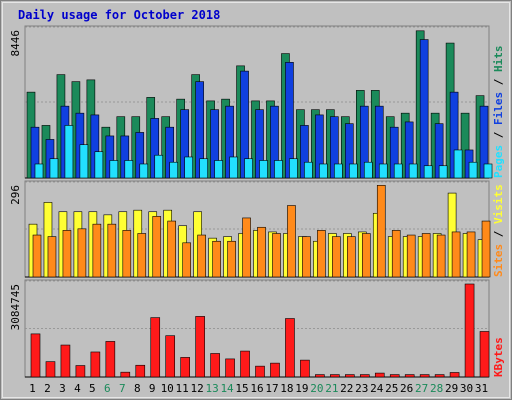 This screenshot has height=400, width=512. What do you see at coordinates (301, 388) in the screenshot?
I see `x-tick-label: 19` at bounding box center [301, 388].